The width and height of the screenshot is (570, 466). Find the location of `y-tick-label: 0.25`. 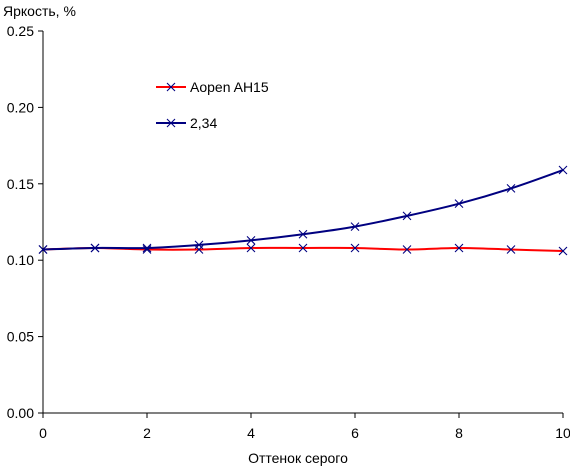

y-tick-label: 0.25 is located at coordinates (20, 31).